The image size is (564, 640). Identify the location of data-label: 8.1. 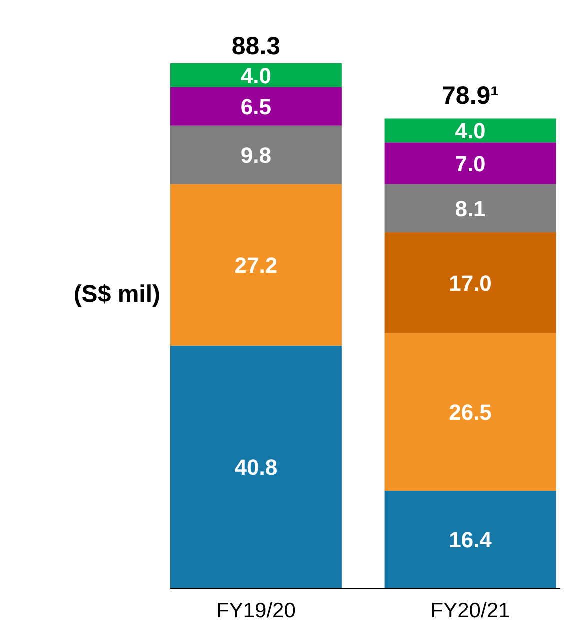
(470, 209).